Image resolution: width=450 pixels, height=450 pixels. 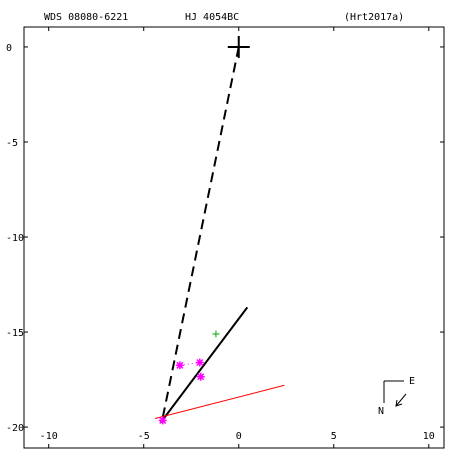 I want to click on compass: E N, so click(x=396, y=396).